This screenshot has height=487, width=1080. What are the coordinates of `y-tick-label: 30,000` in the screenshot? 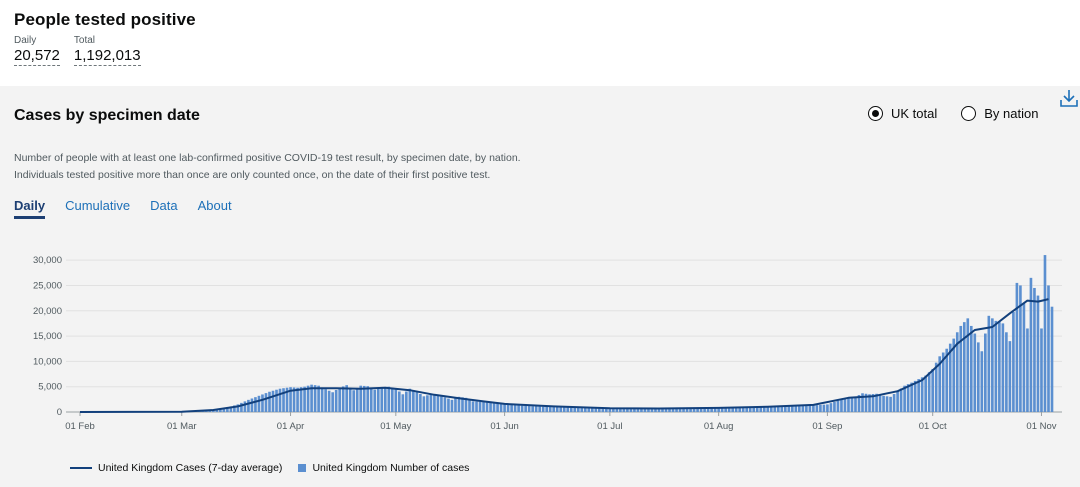 It's located at (47, 260).